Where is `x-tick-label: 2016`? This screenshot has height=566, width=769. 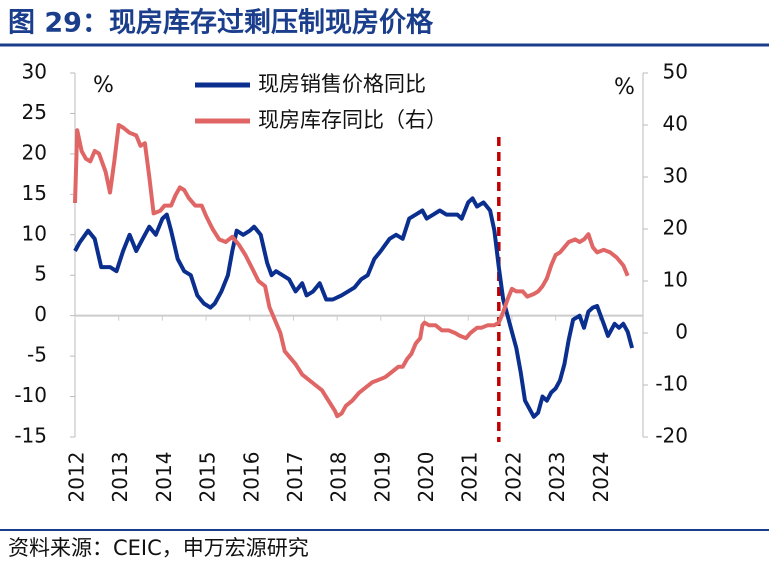
x-tick-label: 2016 is located at coordinates (251, 477).